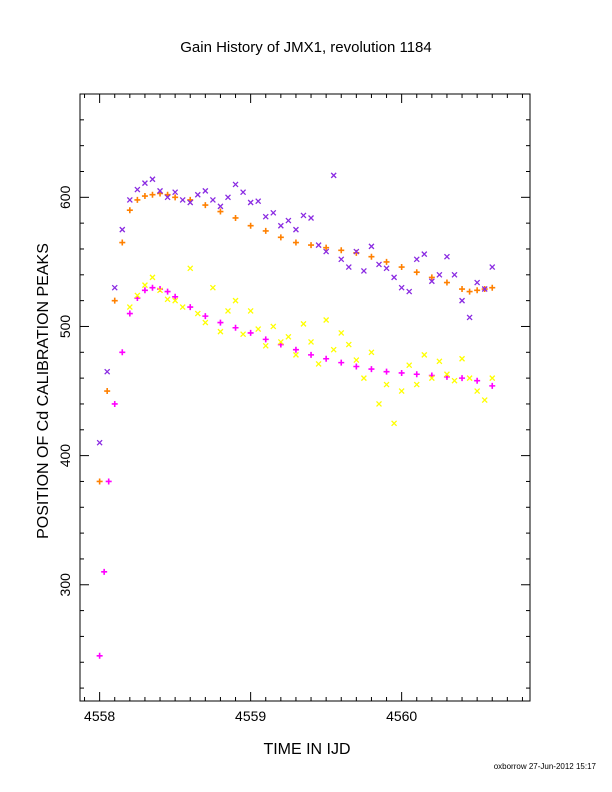  What do you see at coordinates (65, 197) in the screenshot?
I see `y-tick-label: 600` at bounding box center [65, 197].